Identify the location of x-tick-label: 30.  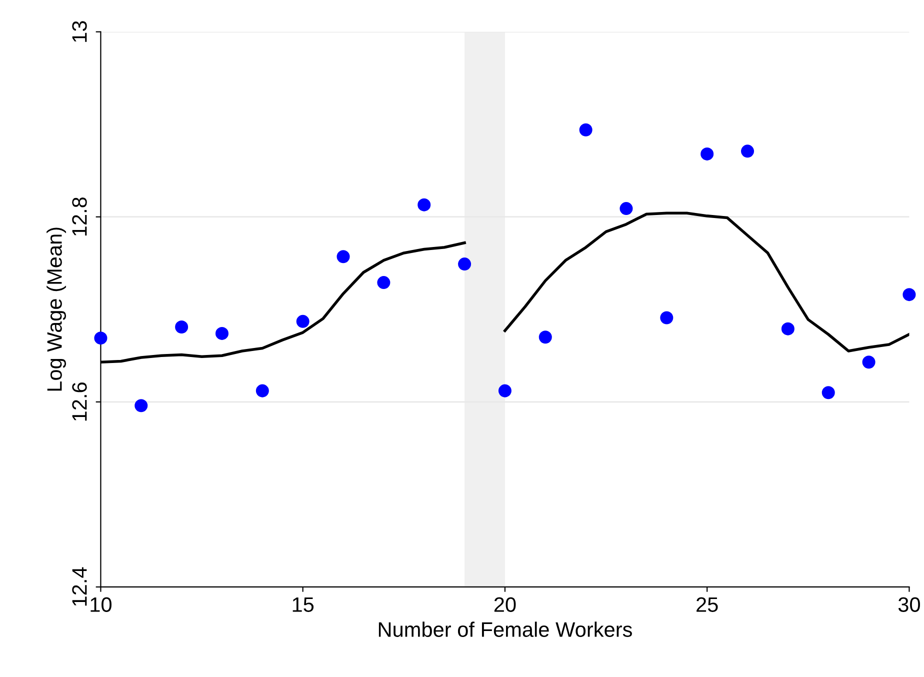
(909, 604).